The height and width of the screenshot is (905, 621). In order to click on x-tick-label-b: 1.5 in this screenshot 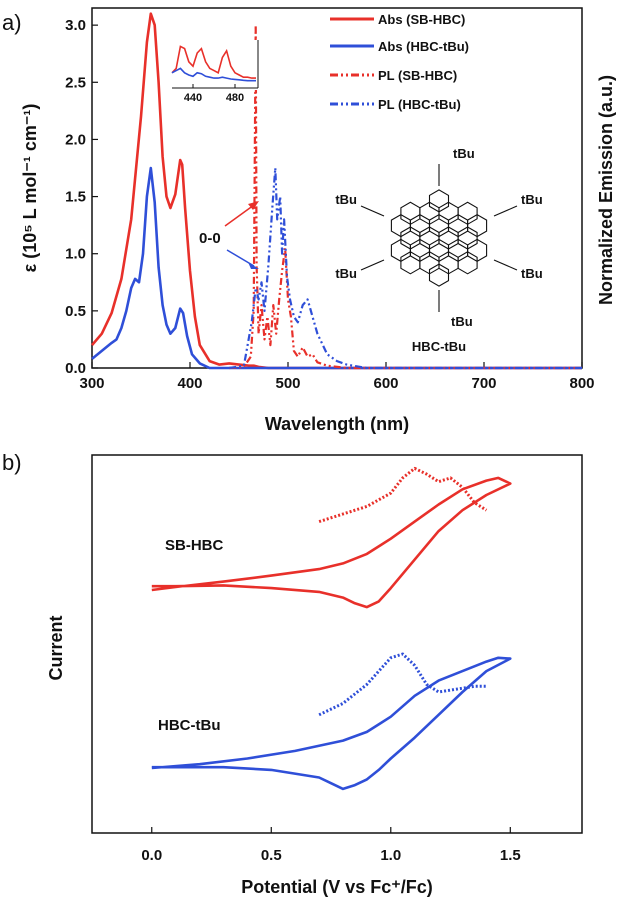, I will do `click(510, 855)`.